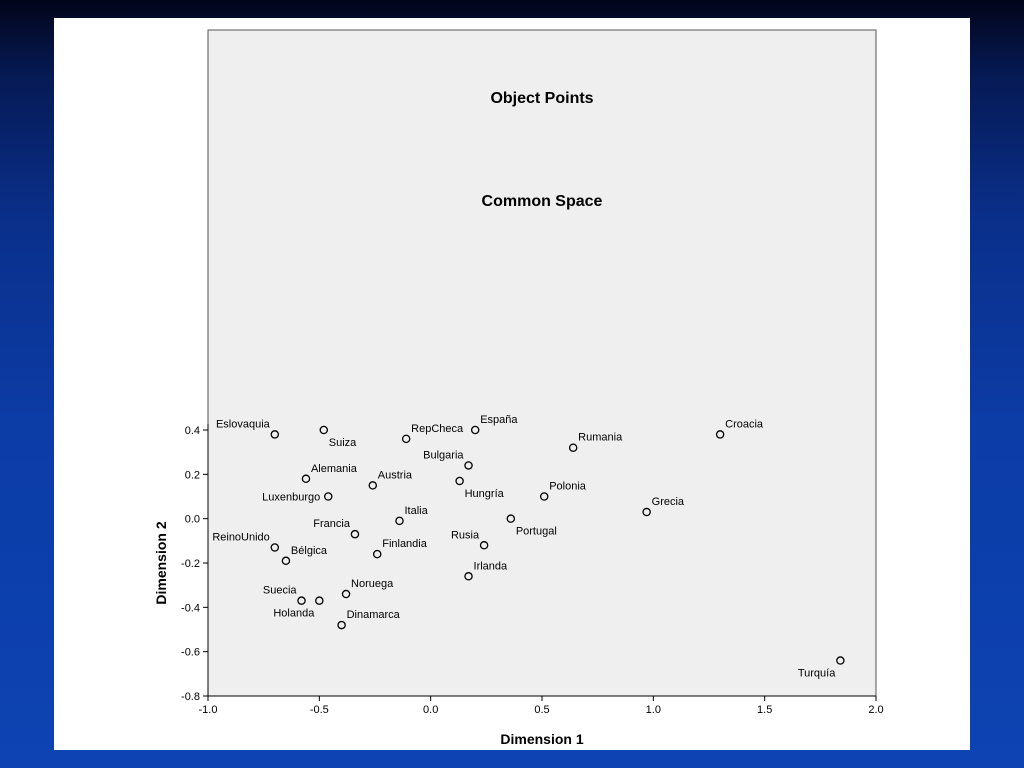 This screenshot has width=1024, height=768. Describe the element at coordinates (437, 429) in the screenshot. I see `point-label: RepCheca` at that location.